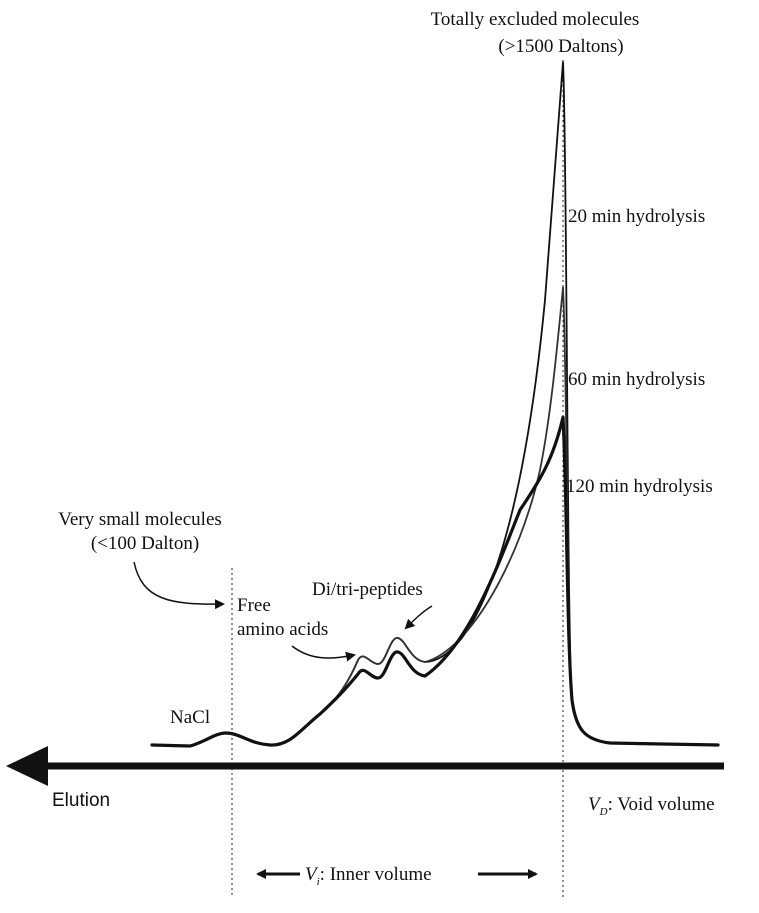  What do you see at coordinates (282, 629) in the screenshot?
I see `free-amino-acids-label-line2: amino acids` at bounding box center [282, 629].